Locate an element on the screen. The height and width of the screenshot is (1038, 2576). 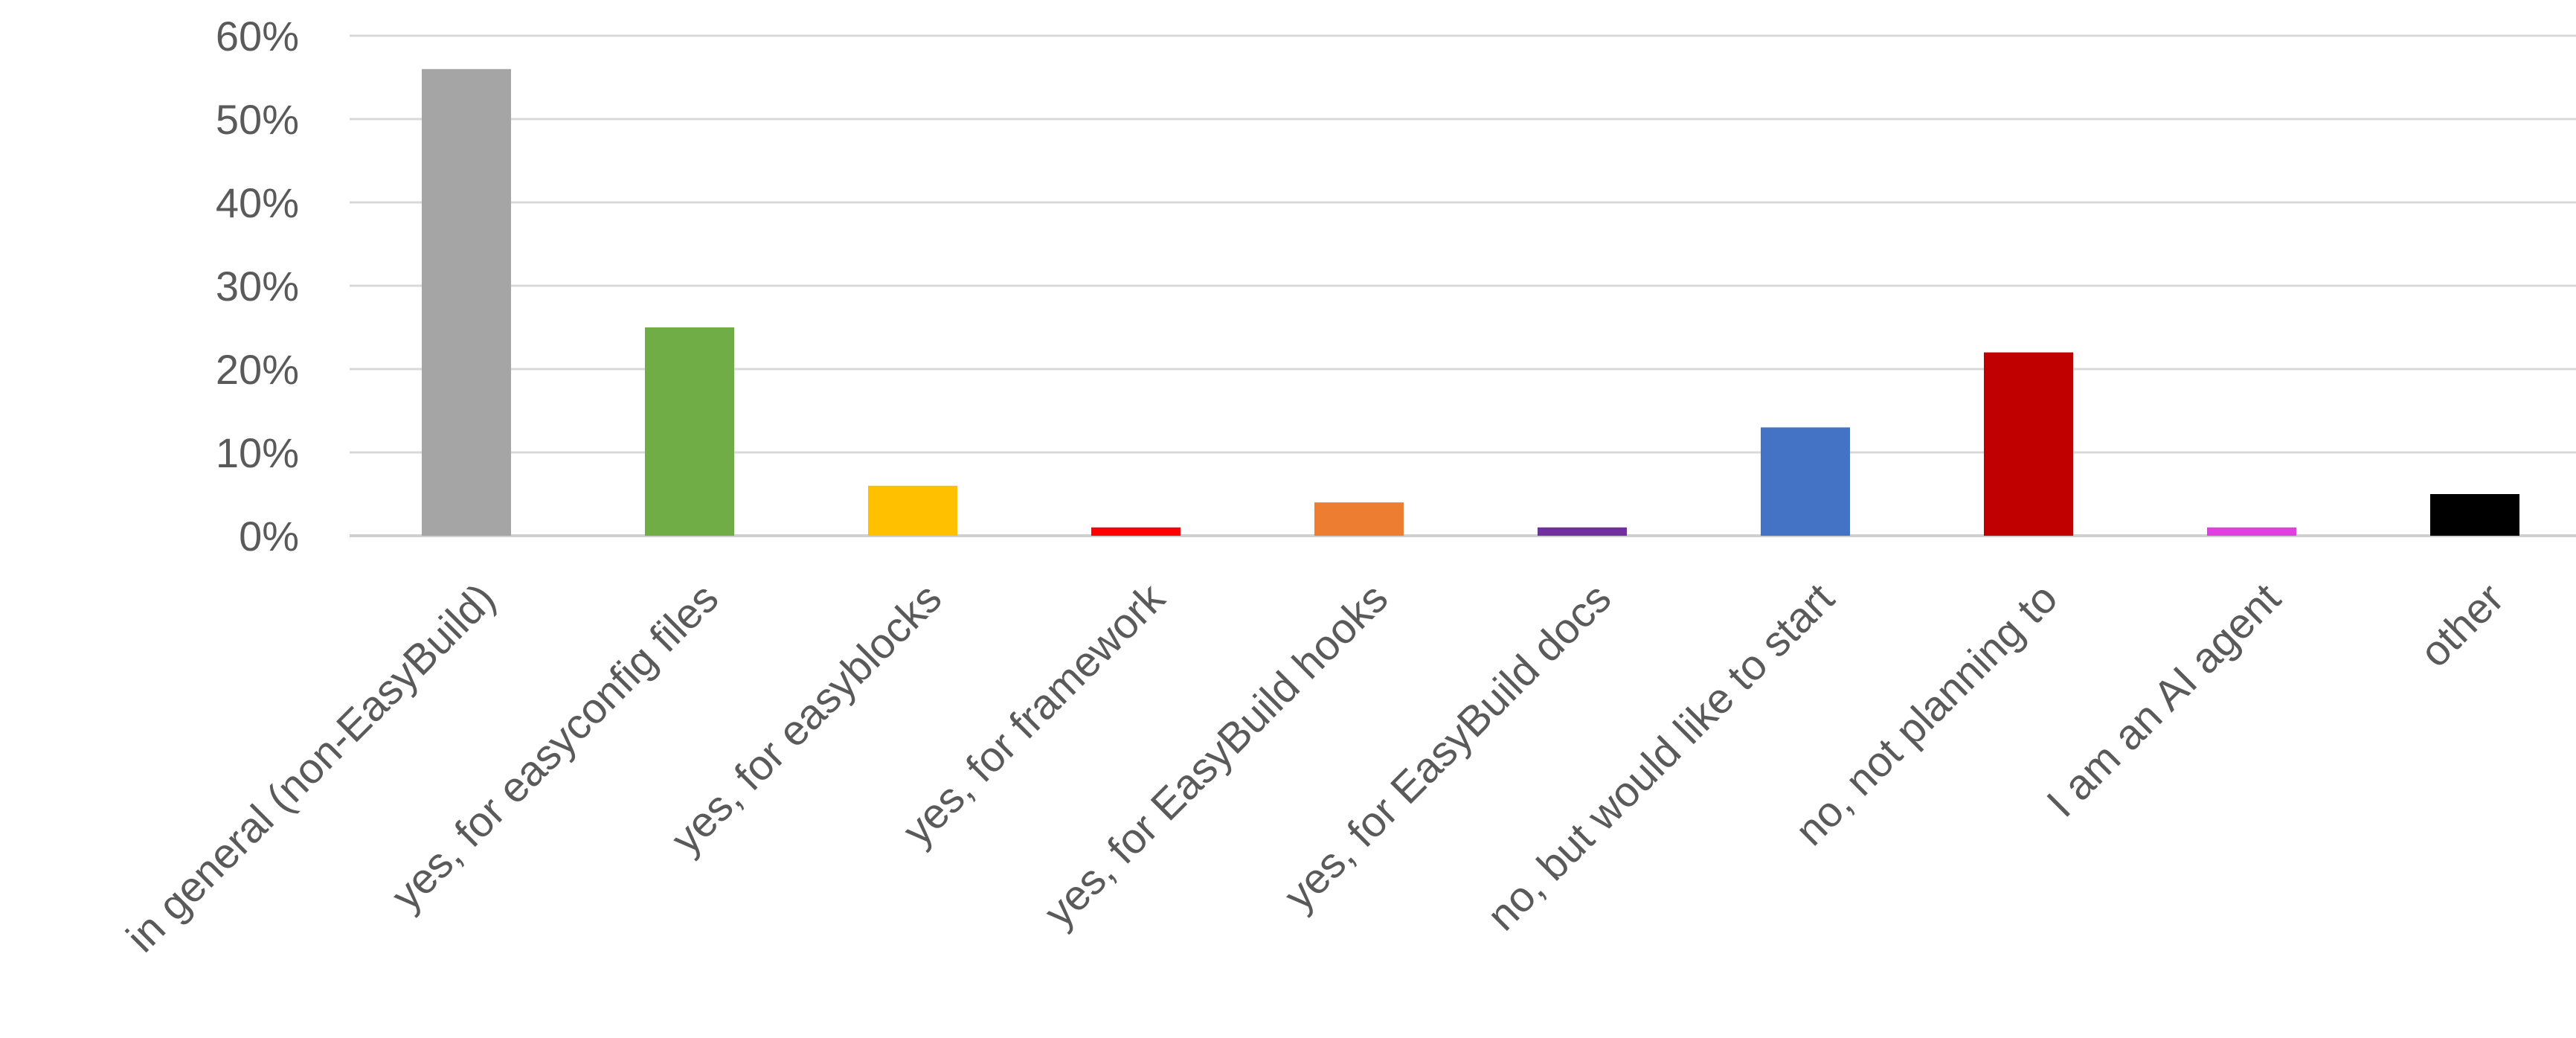
y-tick-label: 10% is located at coordinates (257, 452).